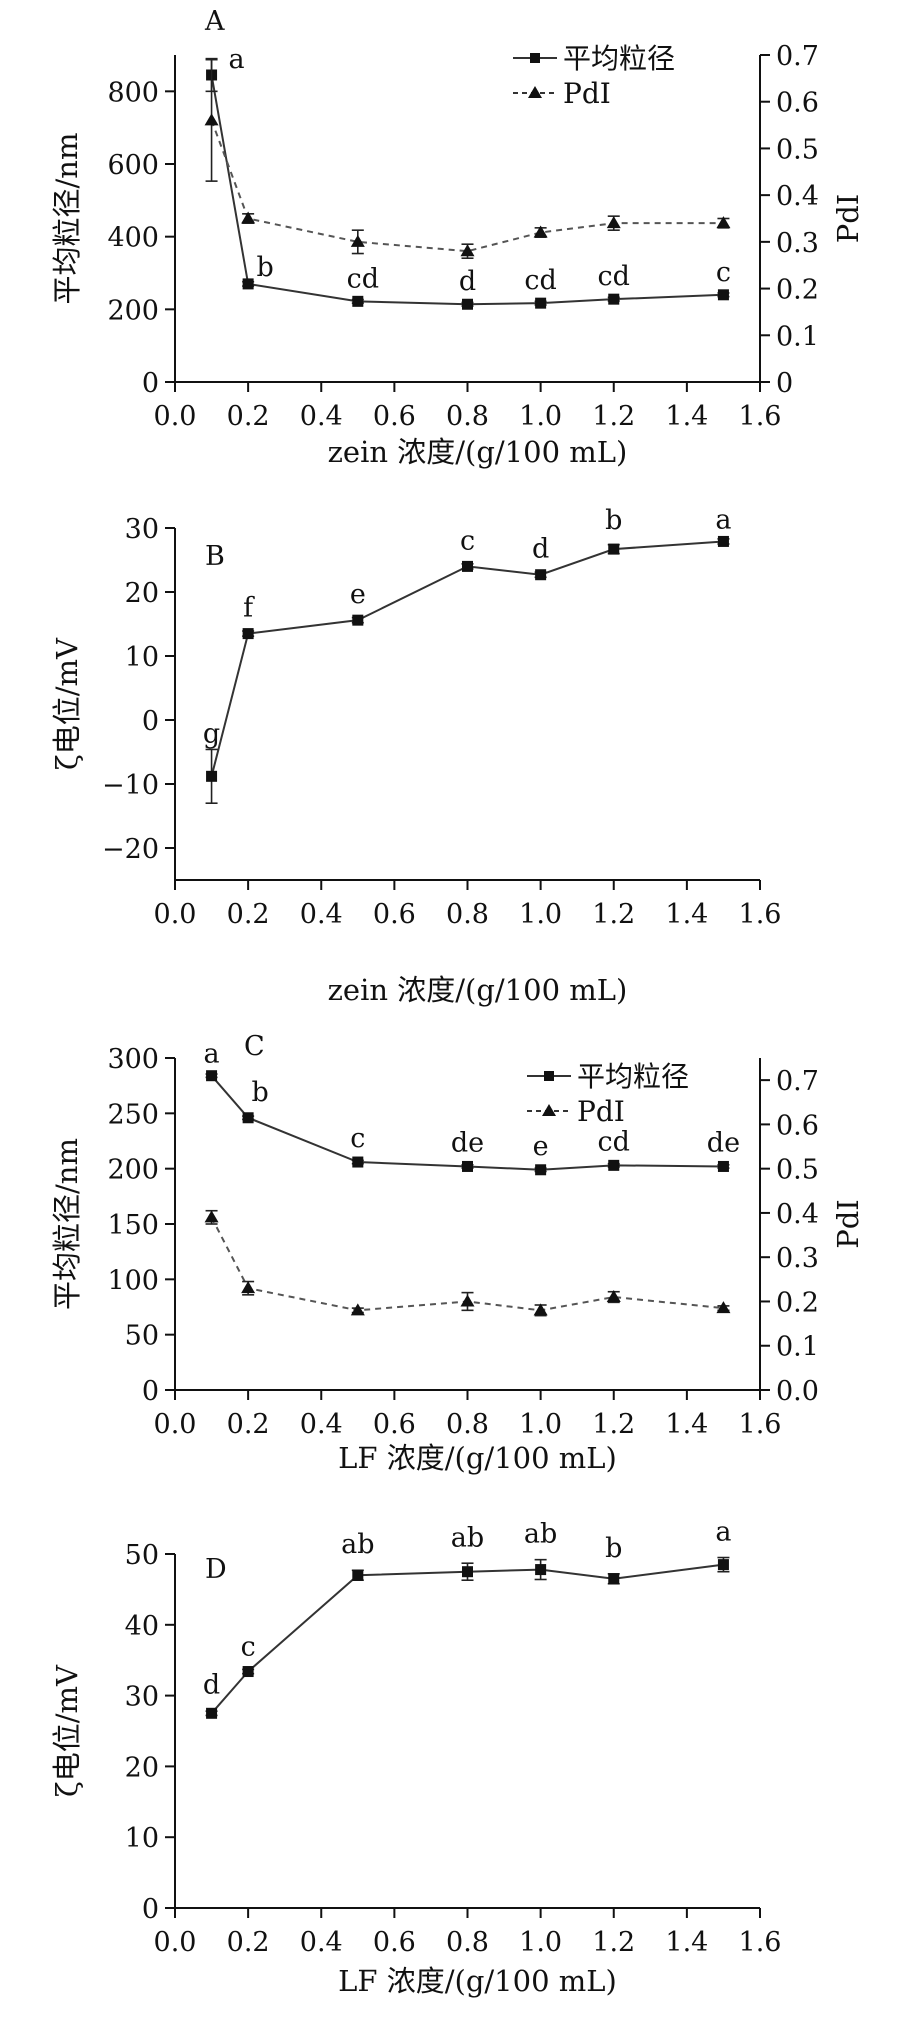  What do you see at coordinates (133, 1280) in the screenshot?
I see `y-tick-label: 100` at bounding box center [133, 1280].